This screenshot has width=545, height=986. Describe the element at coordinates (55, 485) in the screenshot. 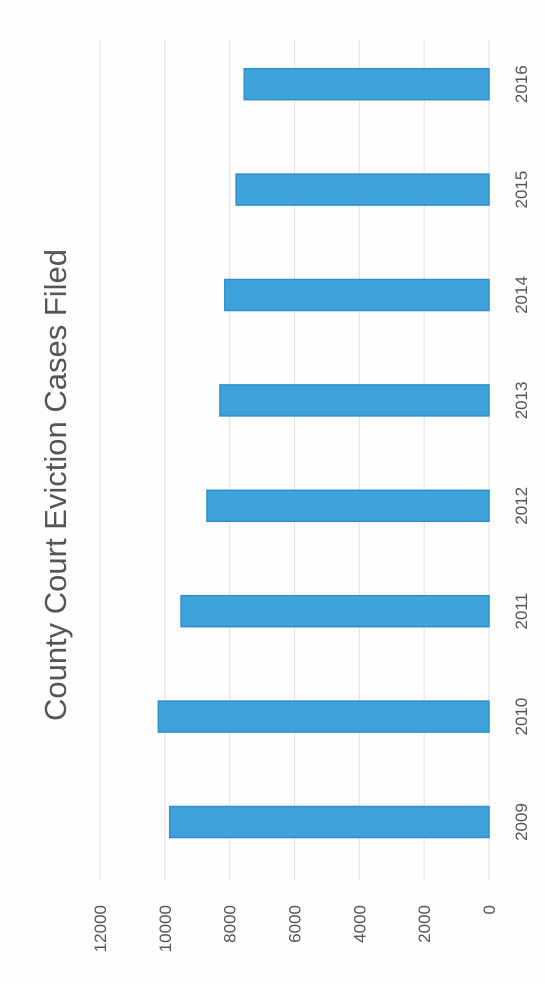

I see `chart-title: County Court Eviction Cases Filed` at that location.